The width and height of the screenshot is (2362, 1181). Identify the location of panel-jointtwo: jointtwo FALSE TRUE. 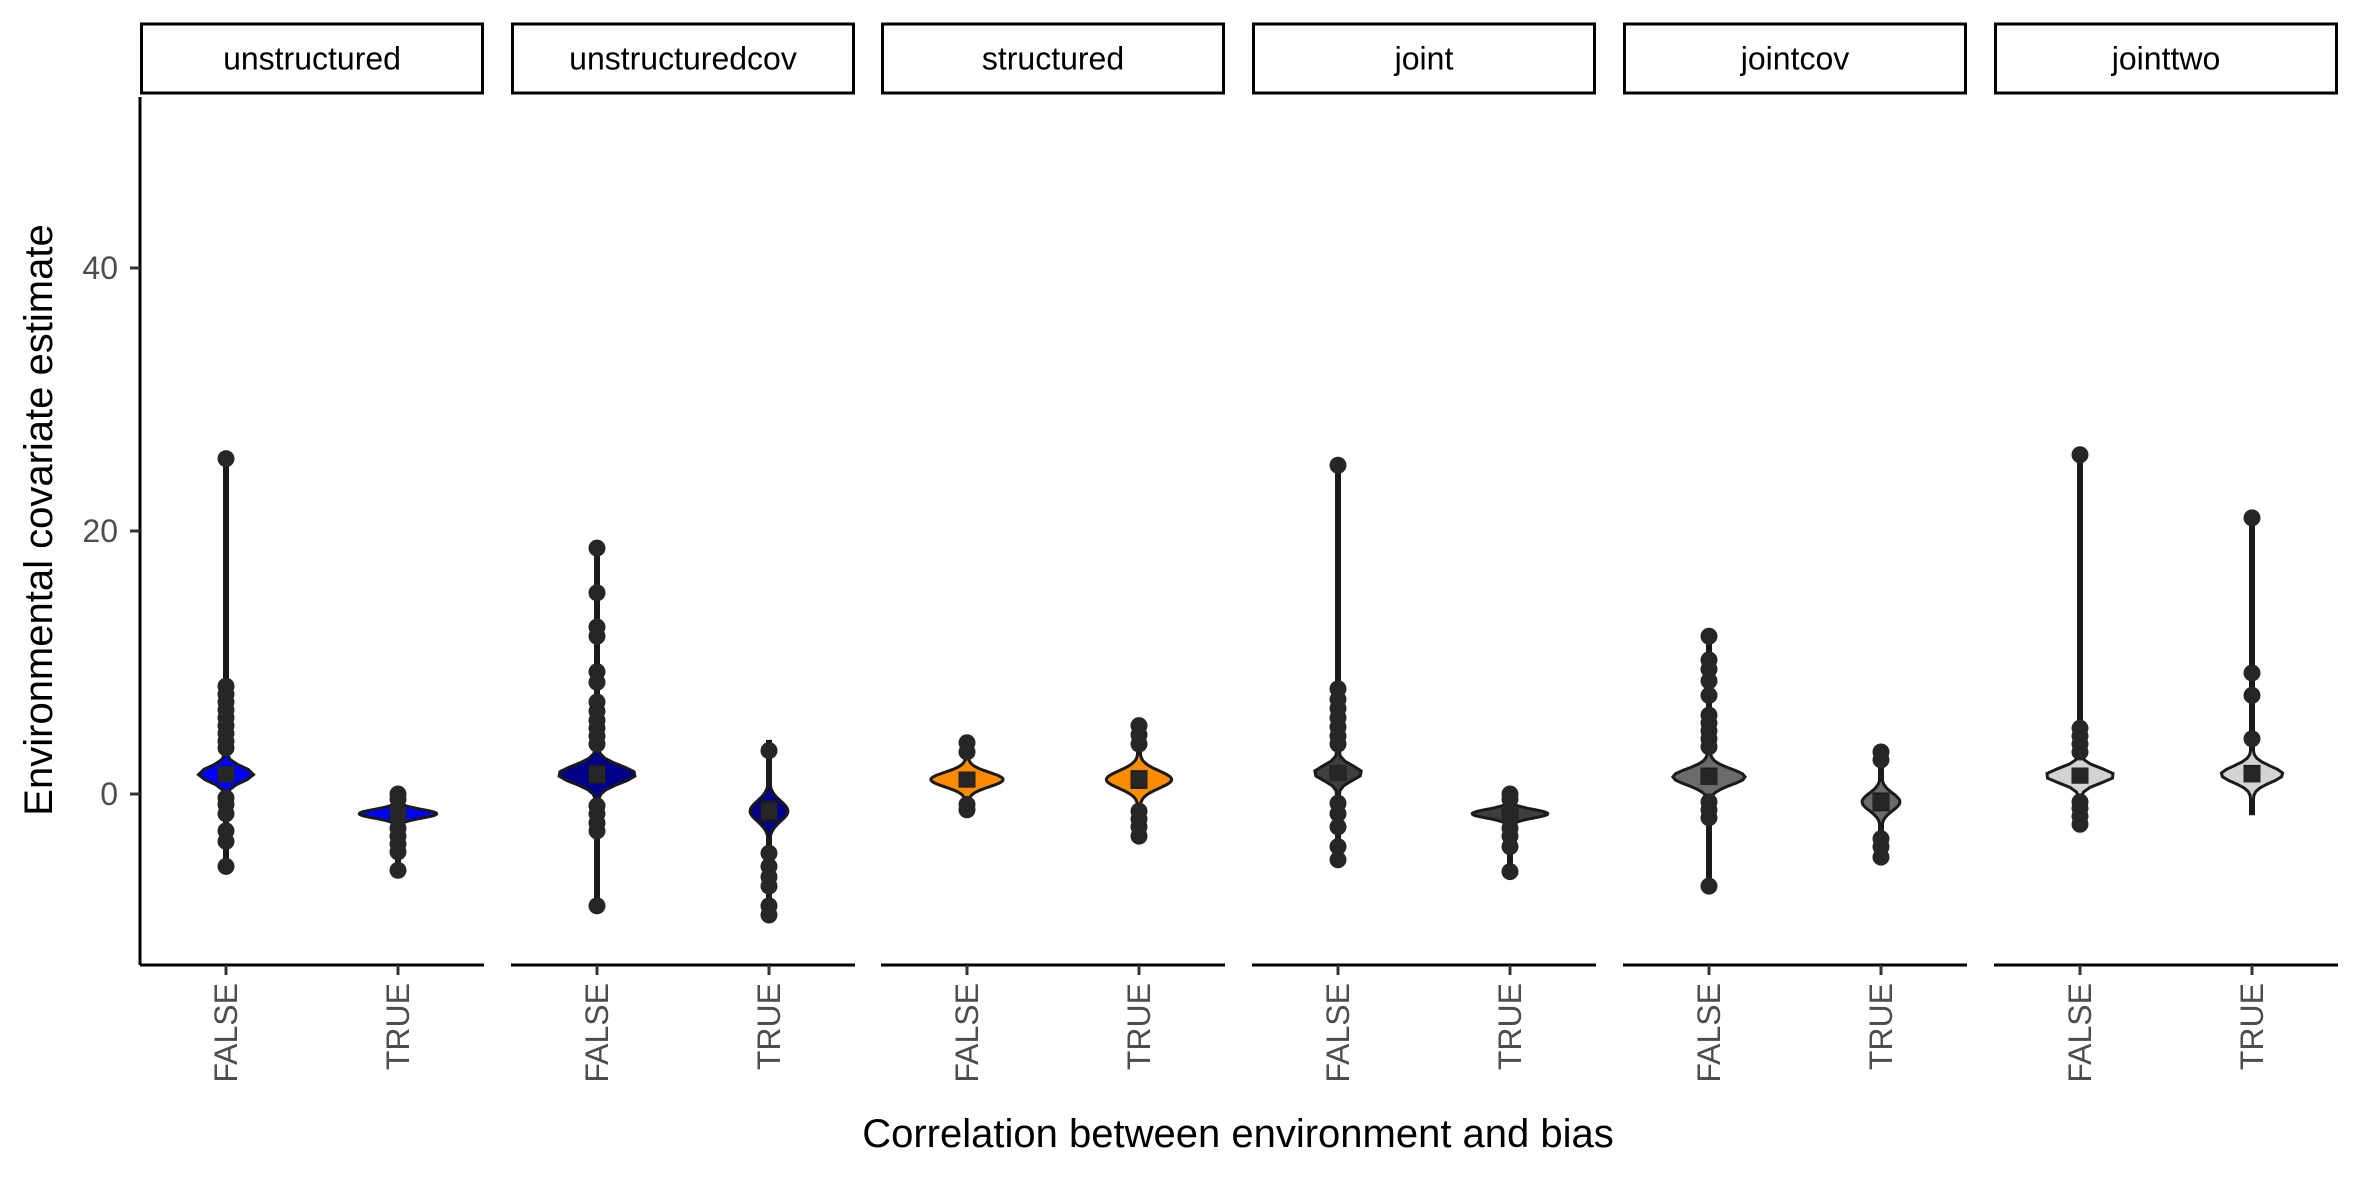
(2166, 552).